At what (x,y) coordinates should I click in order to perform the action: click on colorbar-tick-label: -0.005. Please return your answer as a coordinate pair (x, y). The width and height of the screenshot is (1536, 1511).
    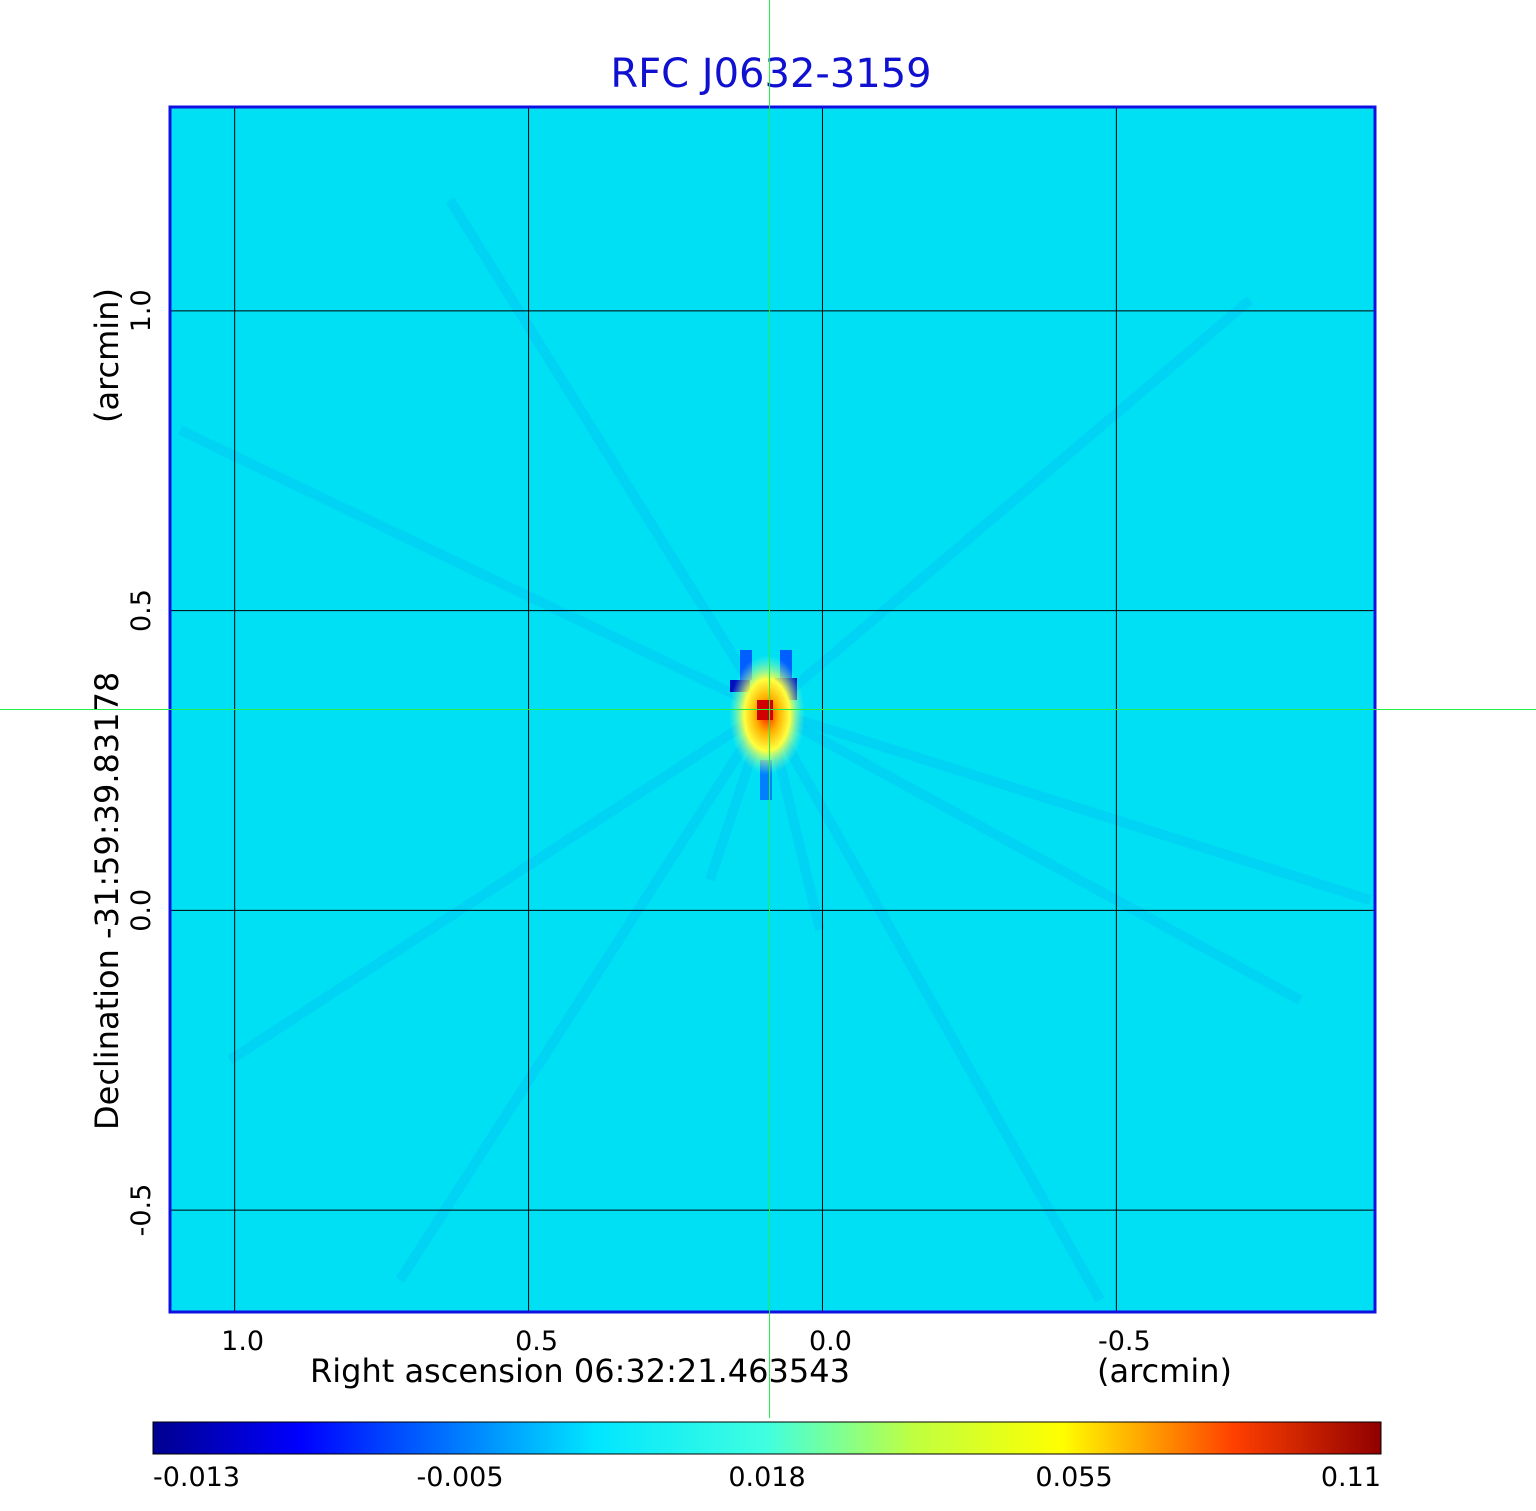
    Looking at the image, I should click on (459, 1477).